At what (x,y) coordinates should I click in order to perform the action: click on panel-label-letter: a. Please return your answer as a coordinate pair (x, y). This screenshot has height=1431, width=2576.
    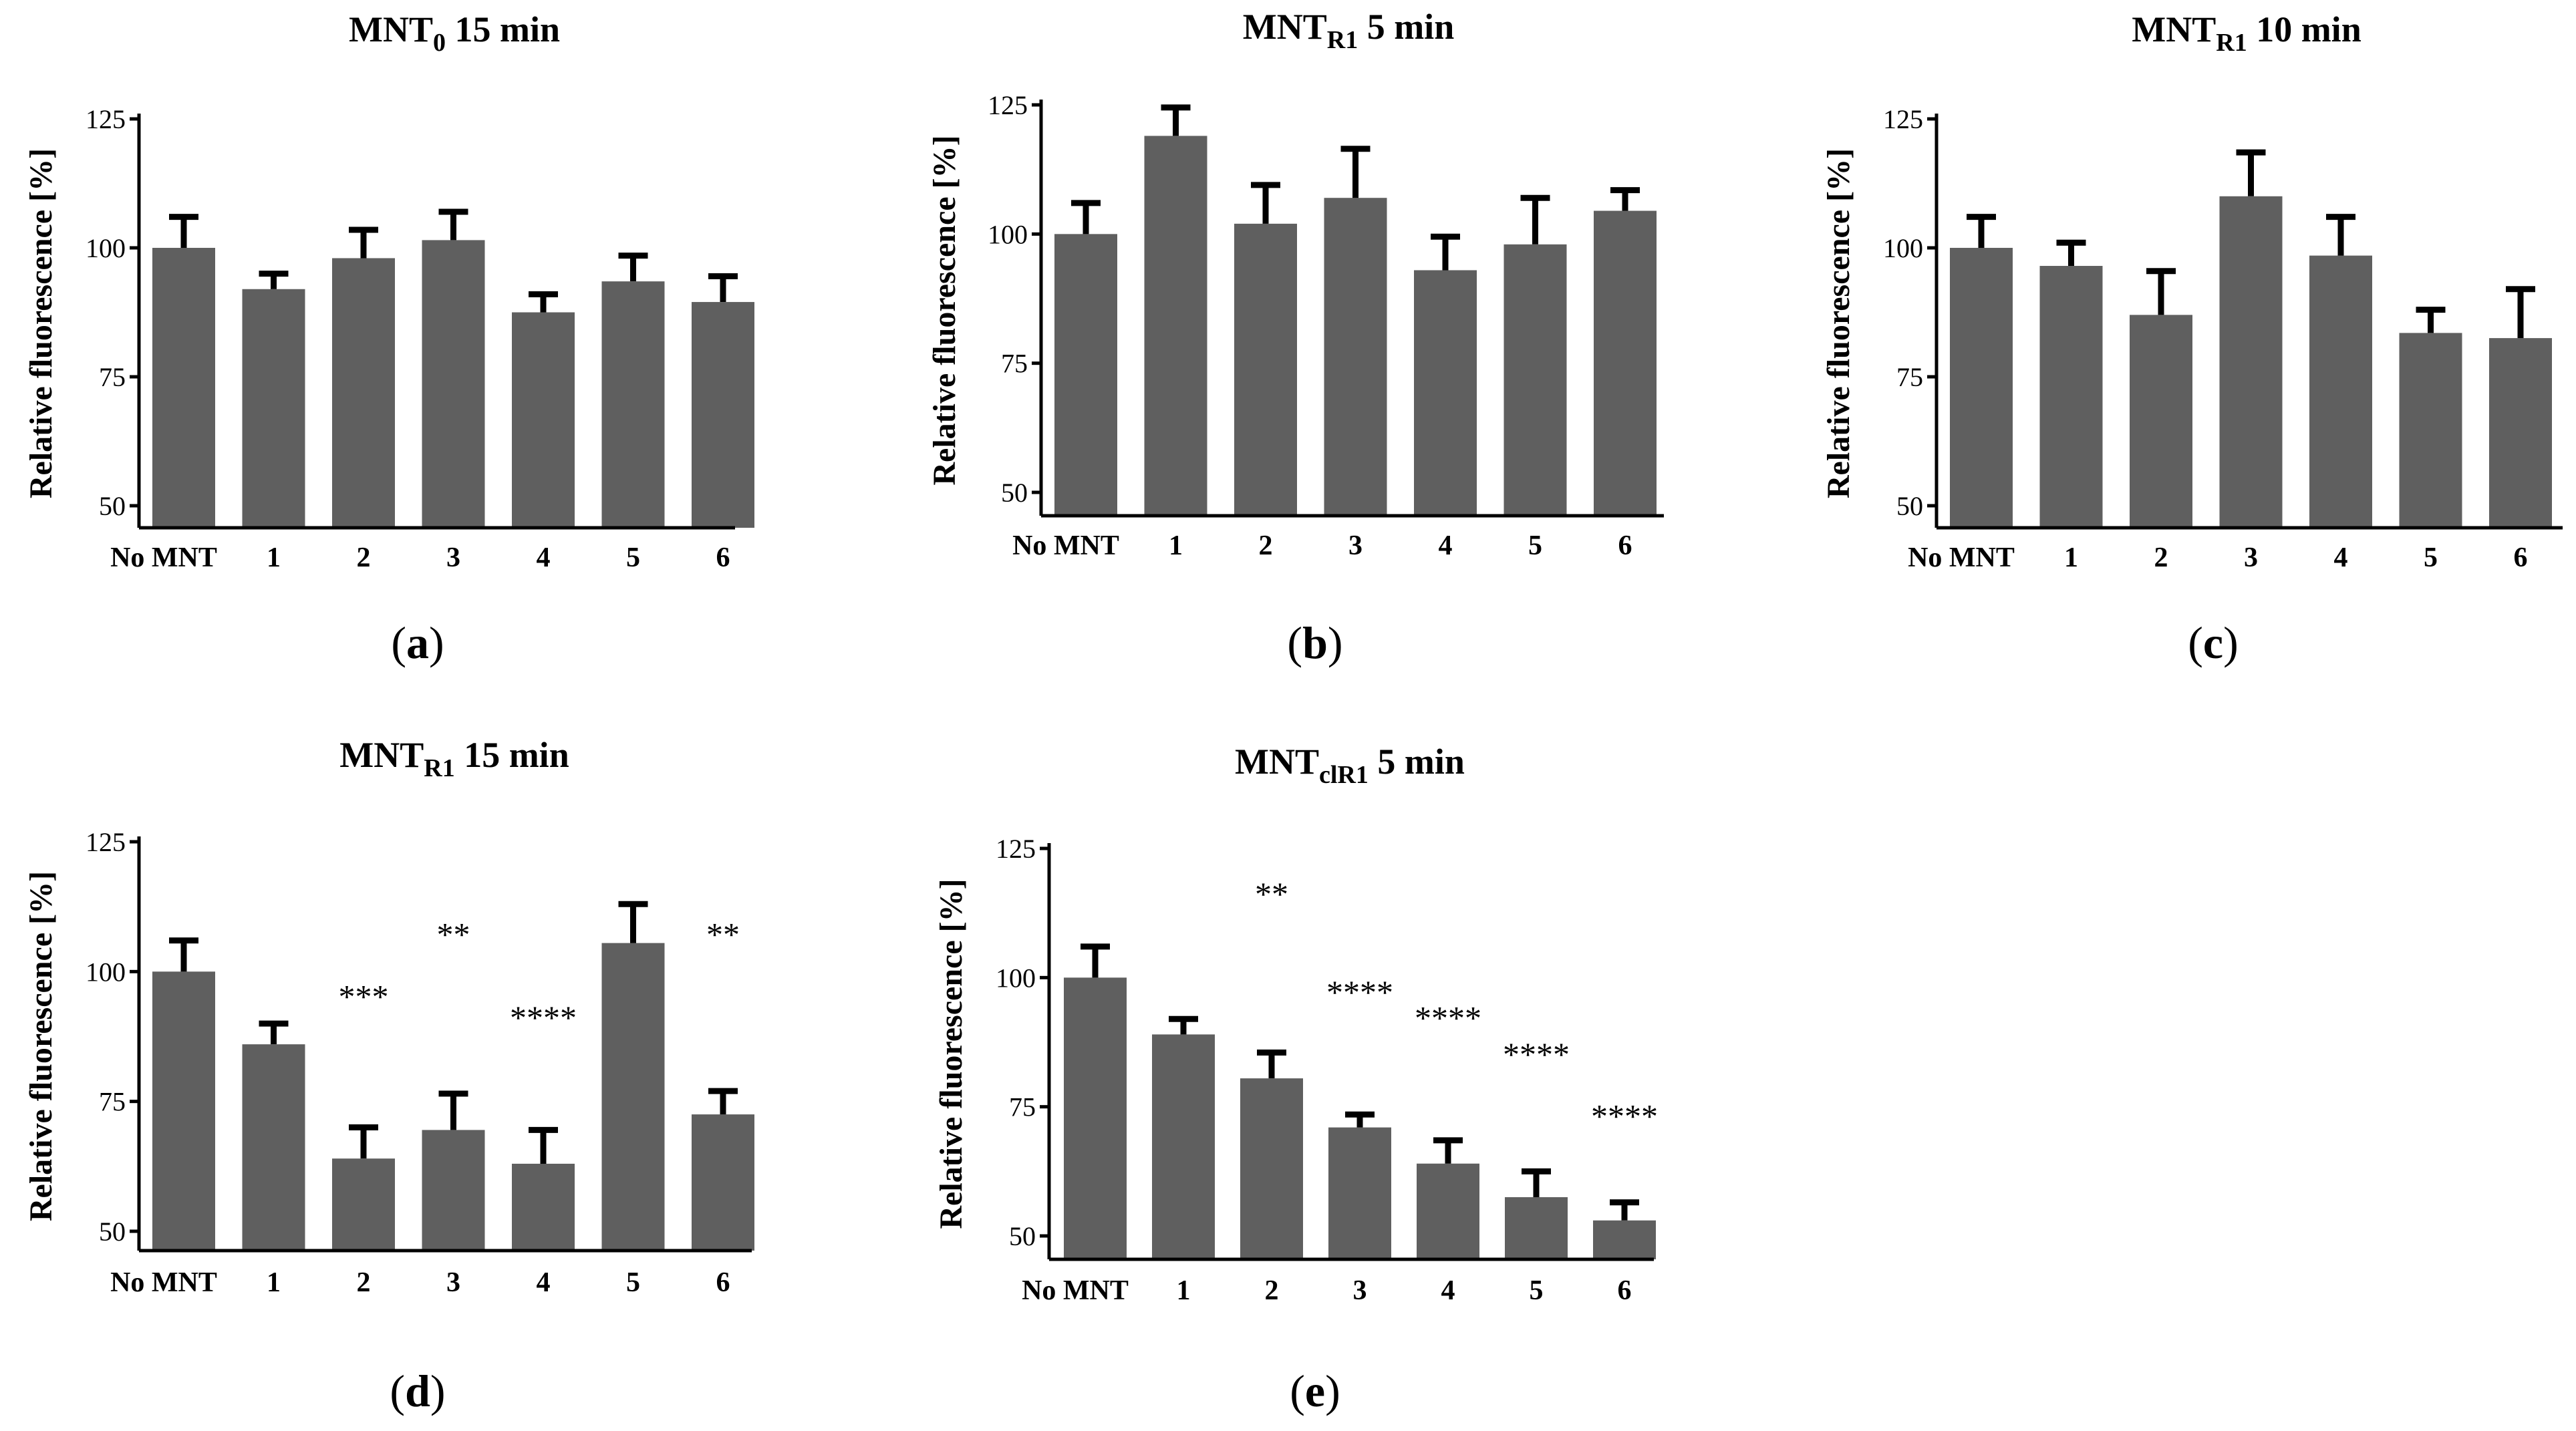
    Looking at the image, I should click on (417, 642).